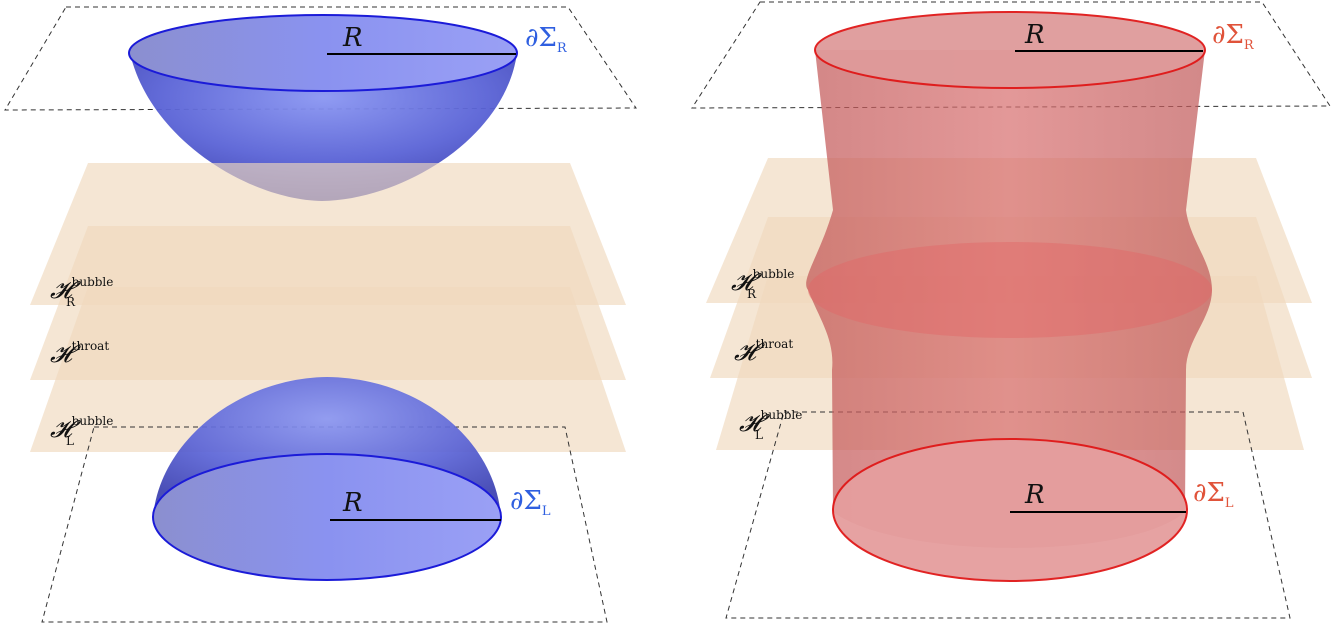 This screenshot has width=1341, height=628. Describe the element at coordinates (763, 351) in the screenshot. I see `right-label-throat: 𝓗throat` at that location.